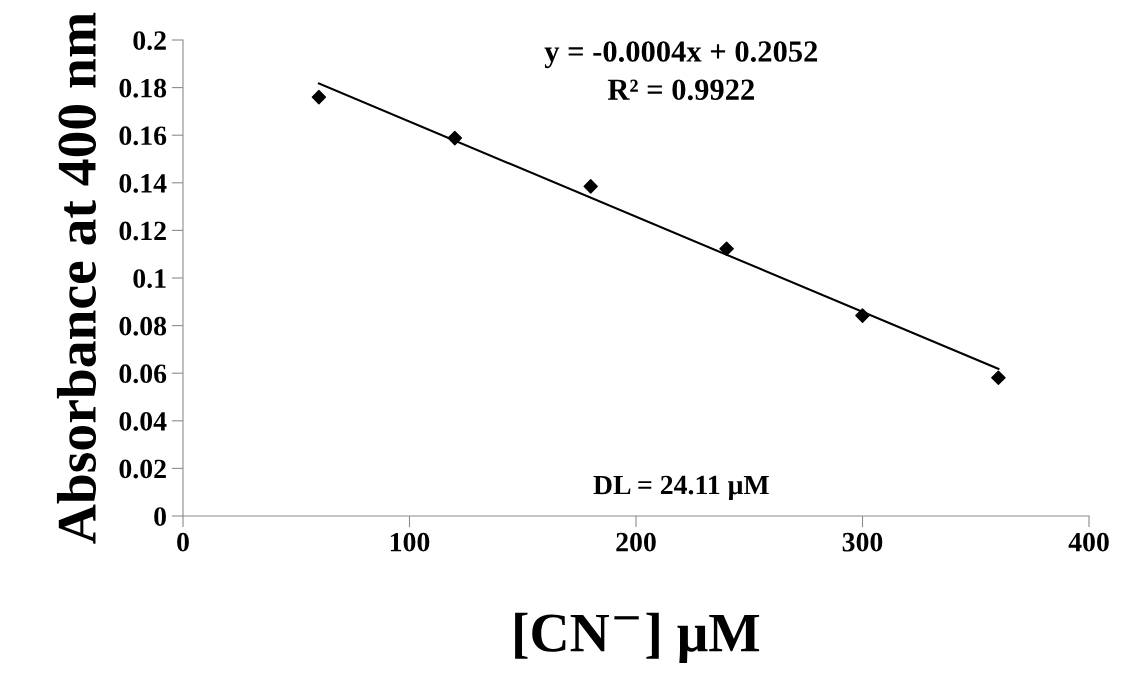  Describe the element at coordinates (183, 542) in the screenshot. I see `x-tick-label: 0` at that location.